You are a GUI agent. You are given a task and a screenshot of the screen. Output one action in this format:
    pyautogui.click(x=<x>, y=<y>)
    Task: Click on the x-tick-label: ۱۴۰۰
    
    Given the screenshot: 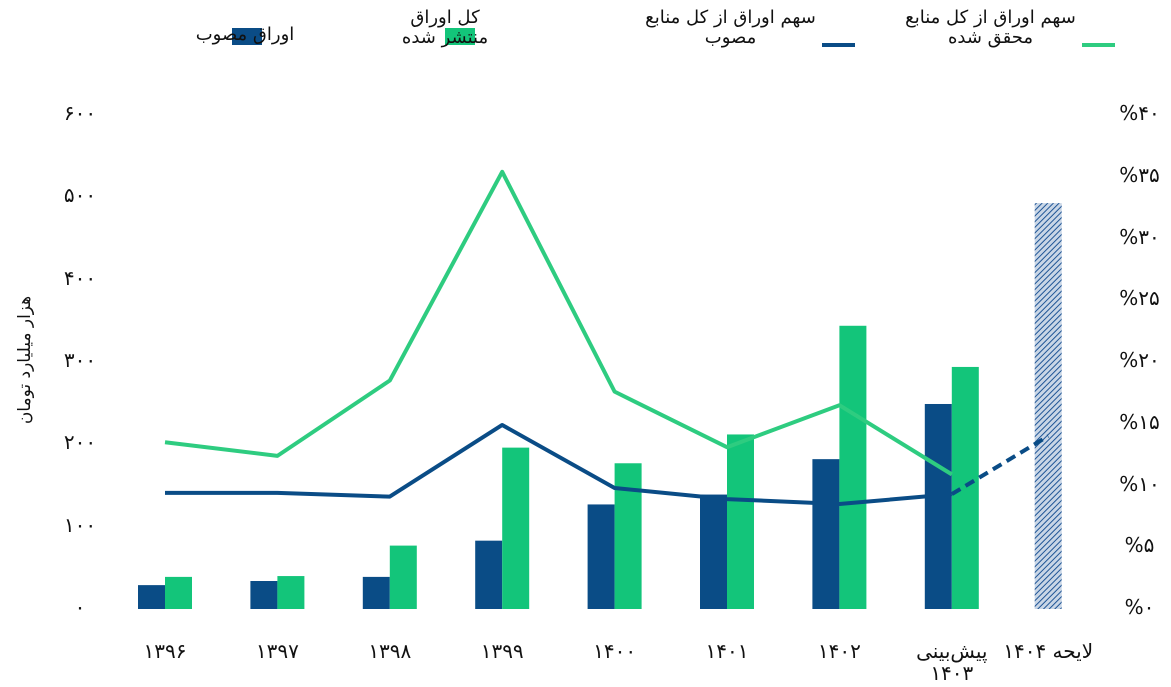 What is the action you would take?
    pyautogui.click(x=615, y=651)
    